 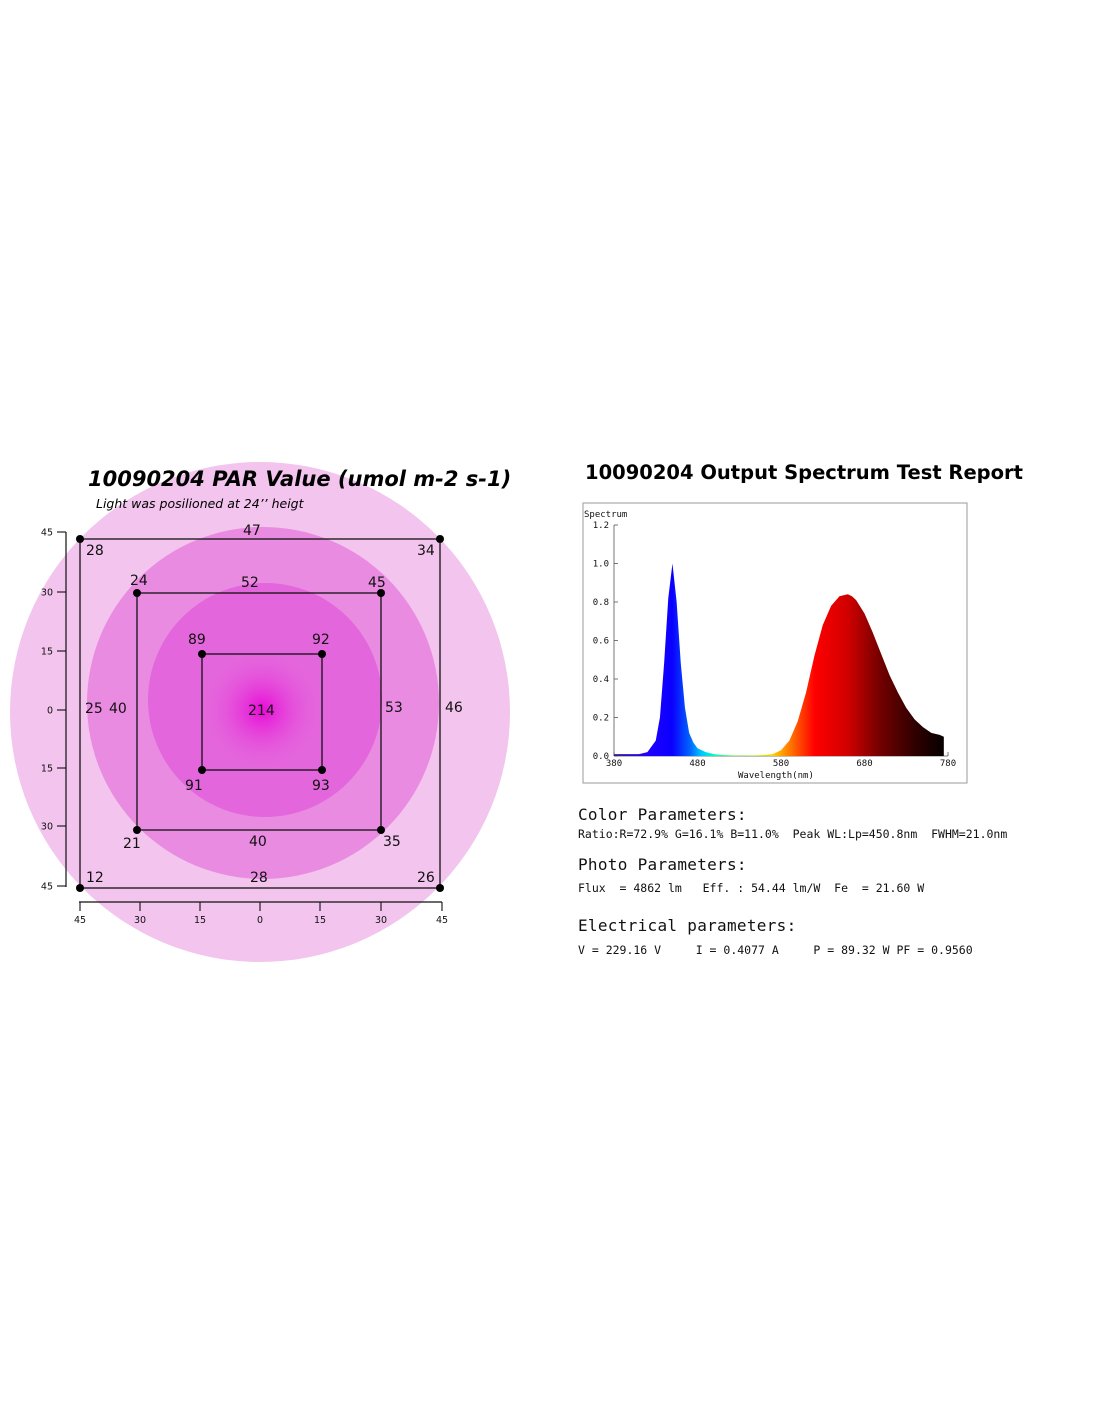 I want to click on par-value-middle-right: 53, so click(x=394, y=708).